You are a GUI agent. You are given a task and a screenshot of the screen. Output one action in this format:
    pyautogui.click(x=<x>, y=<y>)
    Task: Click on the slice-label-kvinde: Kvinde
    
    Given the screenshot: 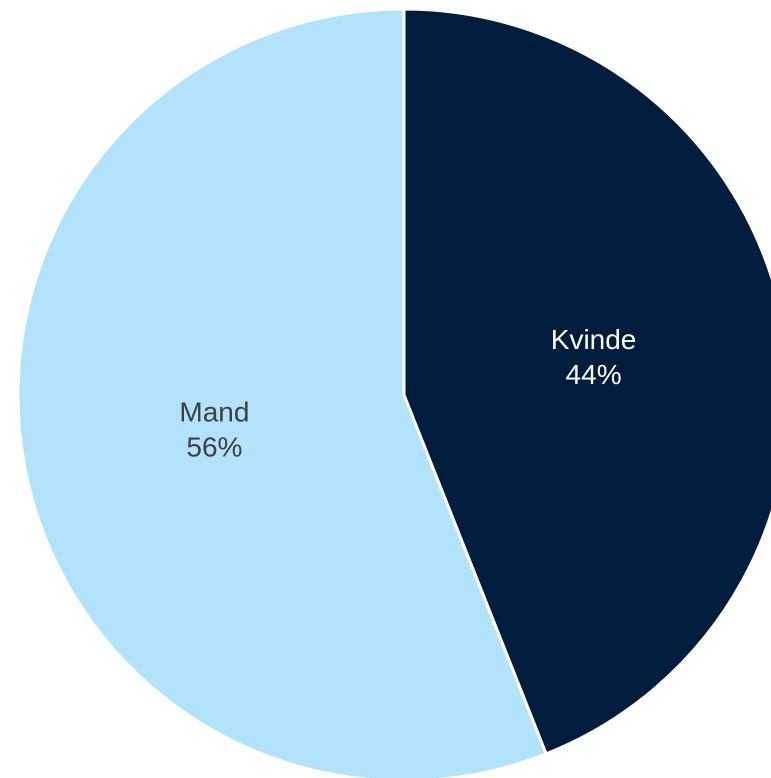 What is the action you would take?
    pyautogui.click(x=594, y=339)
    